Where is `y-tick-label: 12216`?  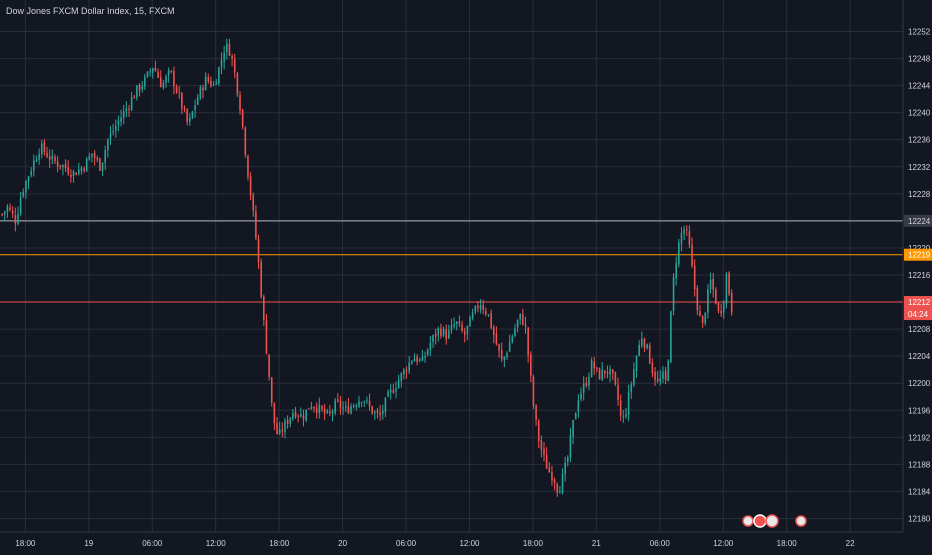 y-tick-label: 12216 is located at coordinates (919, 275).